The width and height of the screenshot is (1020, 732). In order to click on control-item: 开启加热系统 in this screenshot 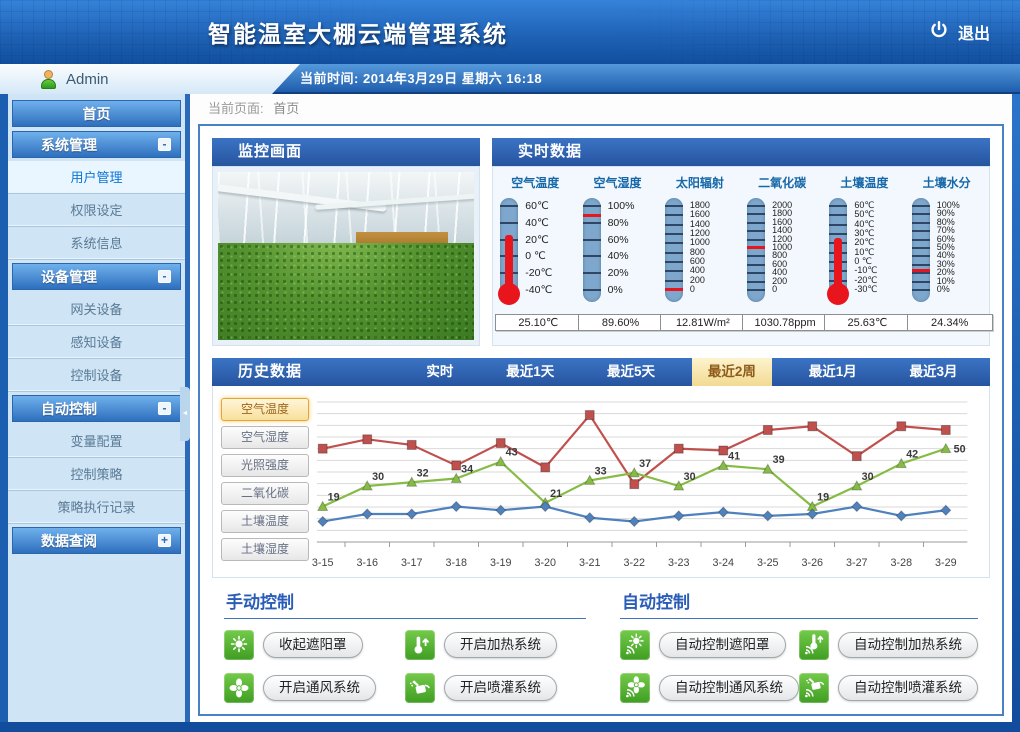, I will do `click(495, 645)`.